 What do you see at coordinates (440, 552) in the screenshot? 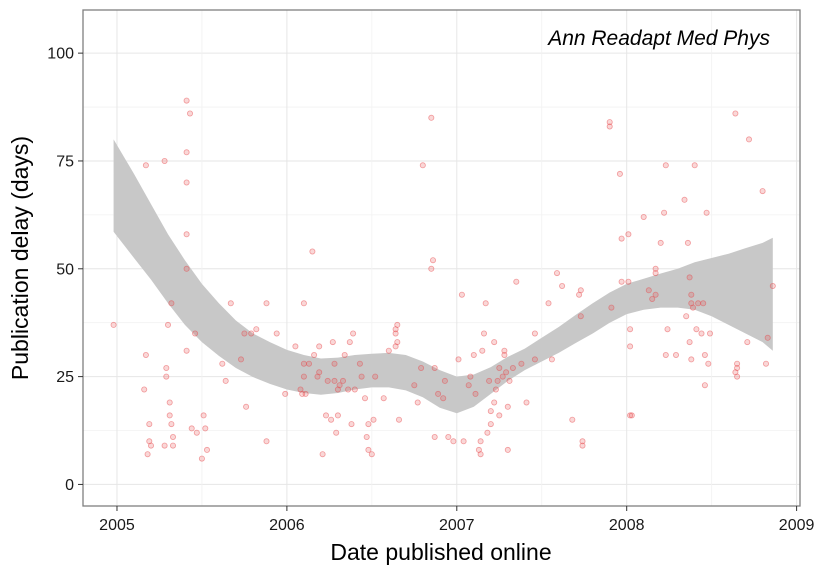
I see `x-axis-label: Date published online` at bounding box center [440, 552].